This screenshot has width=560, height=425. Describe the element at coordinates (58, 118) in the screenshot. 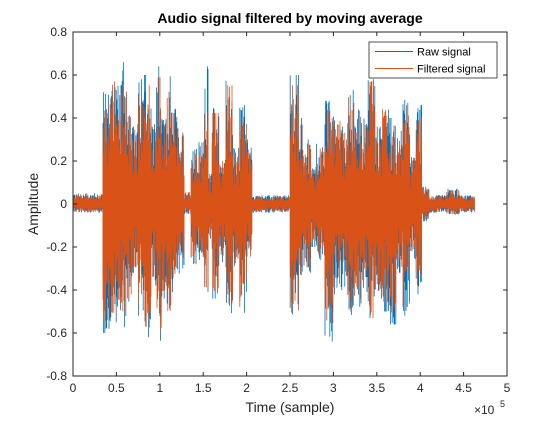

I see `y-tick-label: 0.4` at that location.